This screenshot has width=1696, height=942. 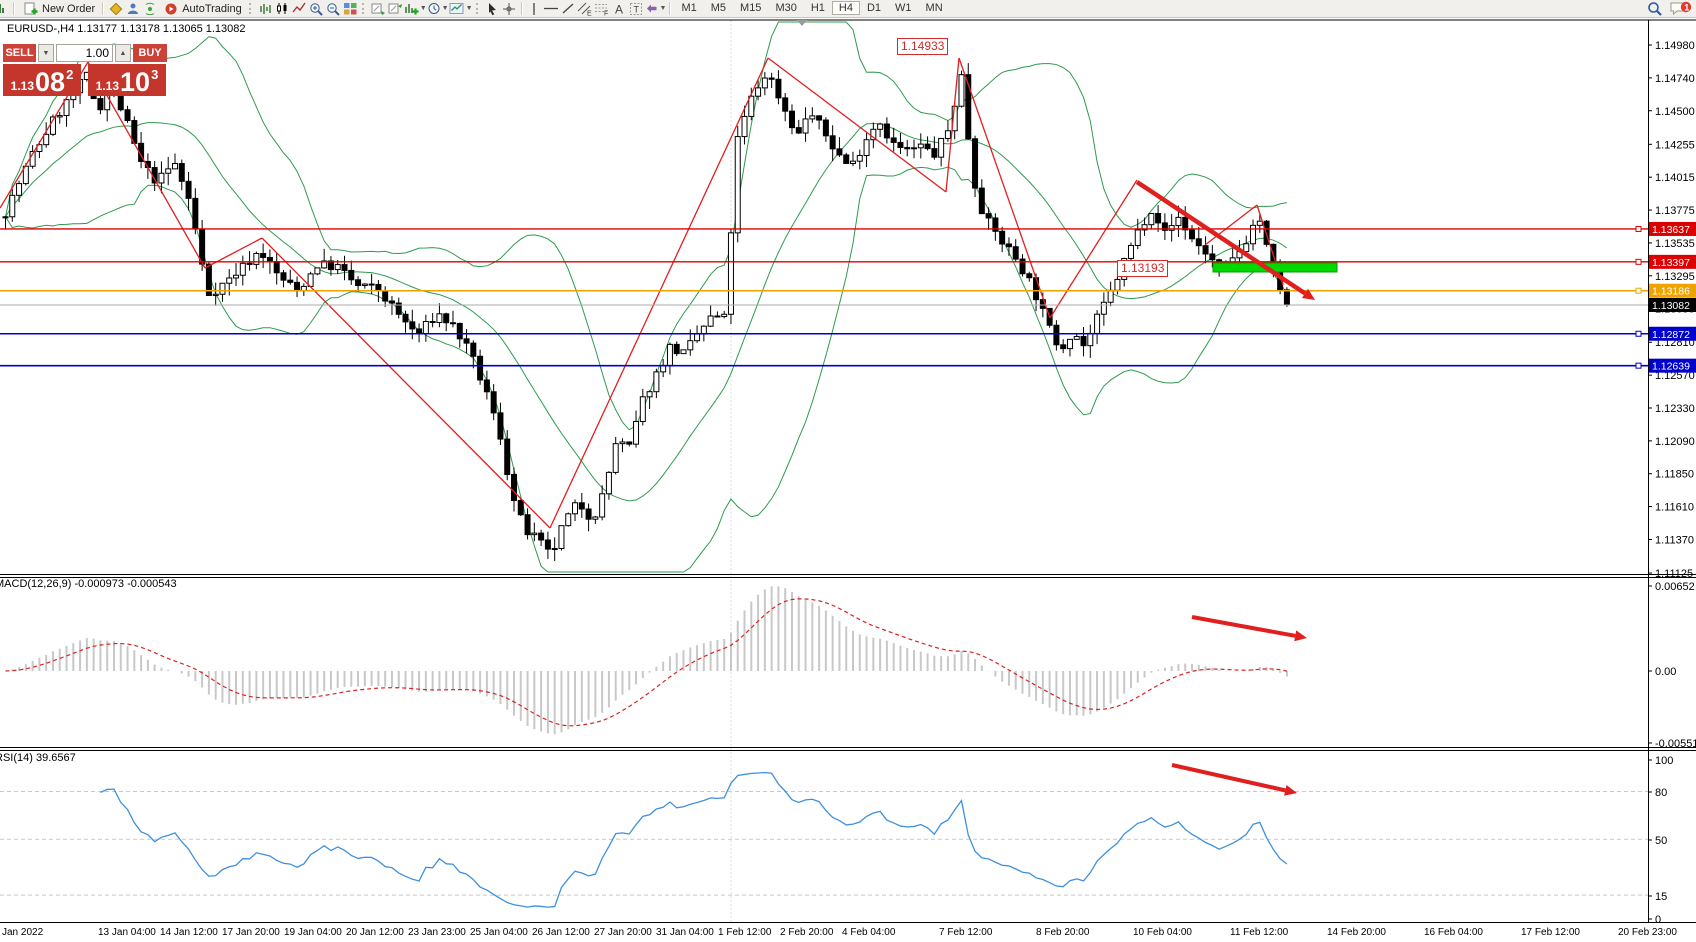 I want to click on sell-price-display: 1.13 08 2, so click(x=42, y=80).